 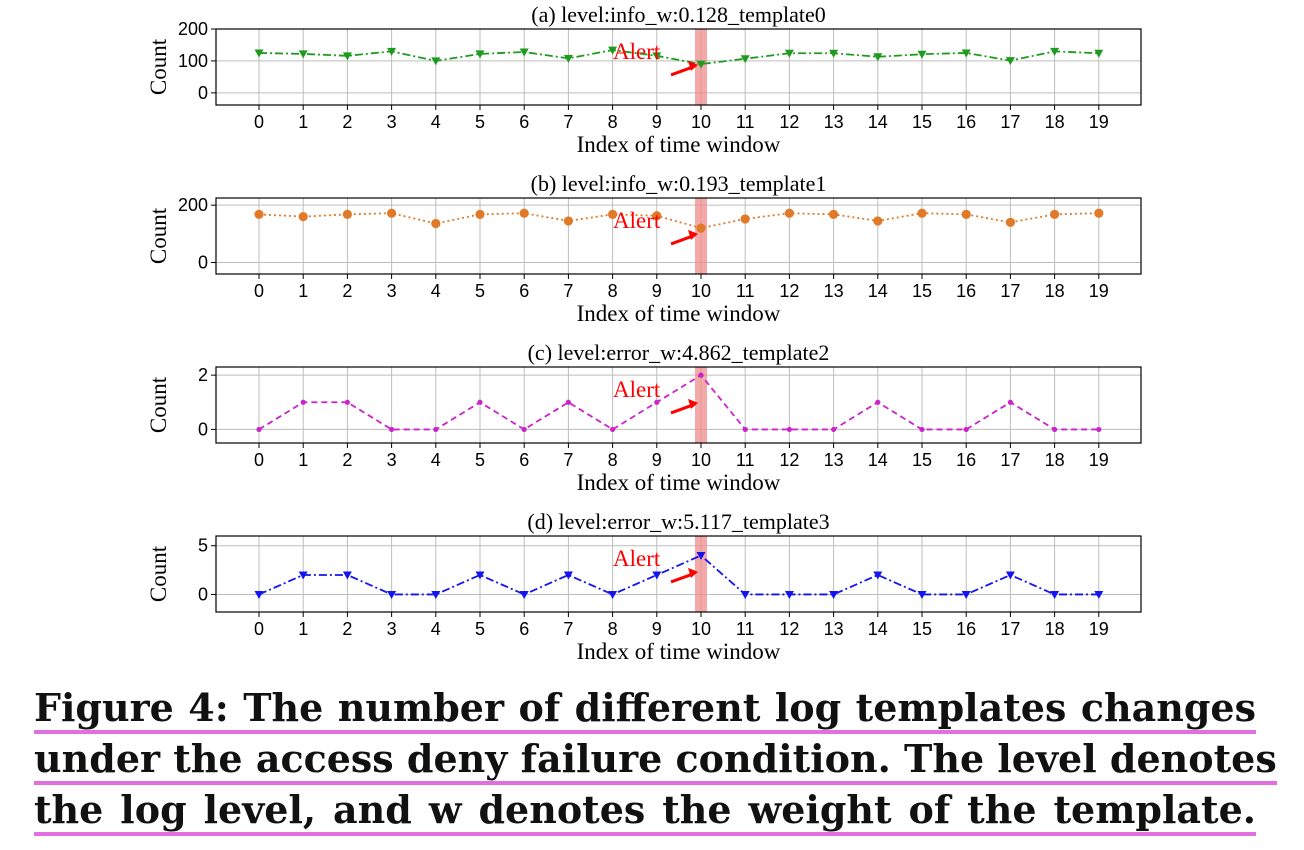 I want to click on x-tick-label: 3, so click(x=392, y=291).